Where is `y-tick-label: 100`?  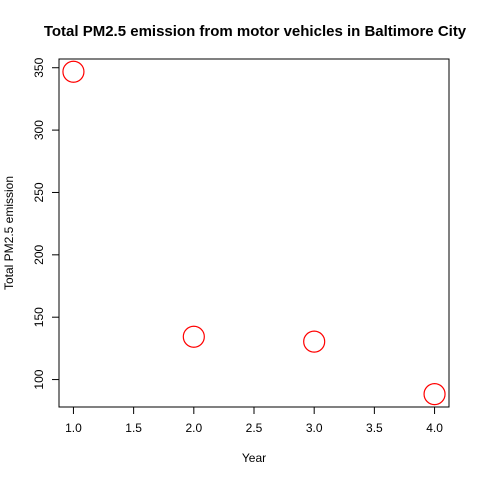 y-tick-label: 100 is located at coordinates (39, 379).